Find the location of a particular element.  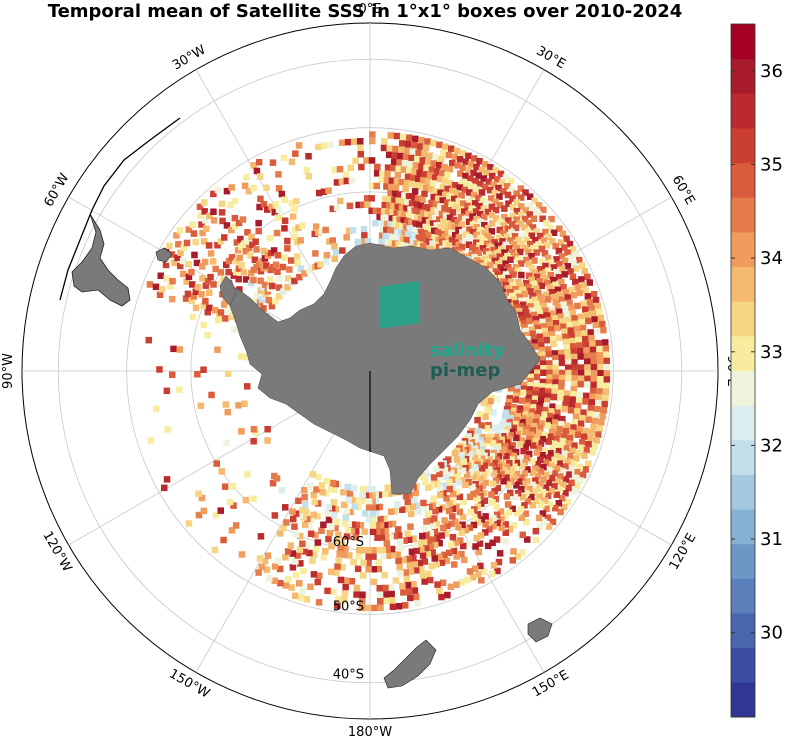

antarctic-peninsula is located at coordinates (228, 291).